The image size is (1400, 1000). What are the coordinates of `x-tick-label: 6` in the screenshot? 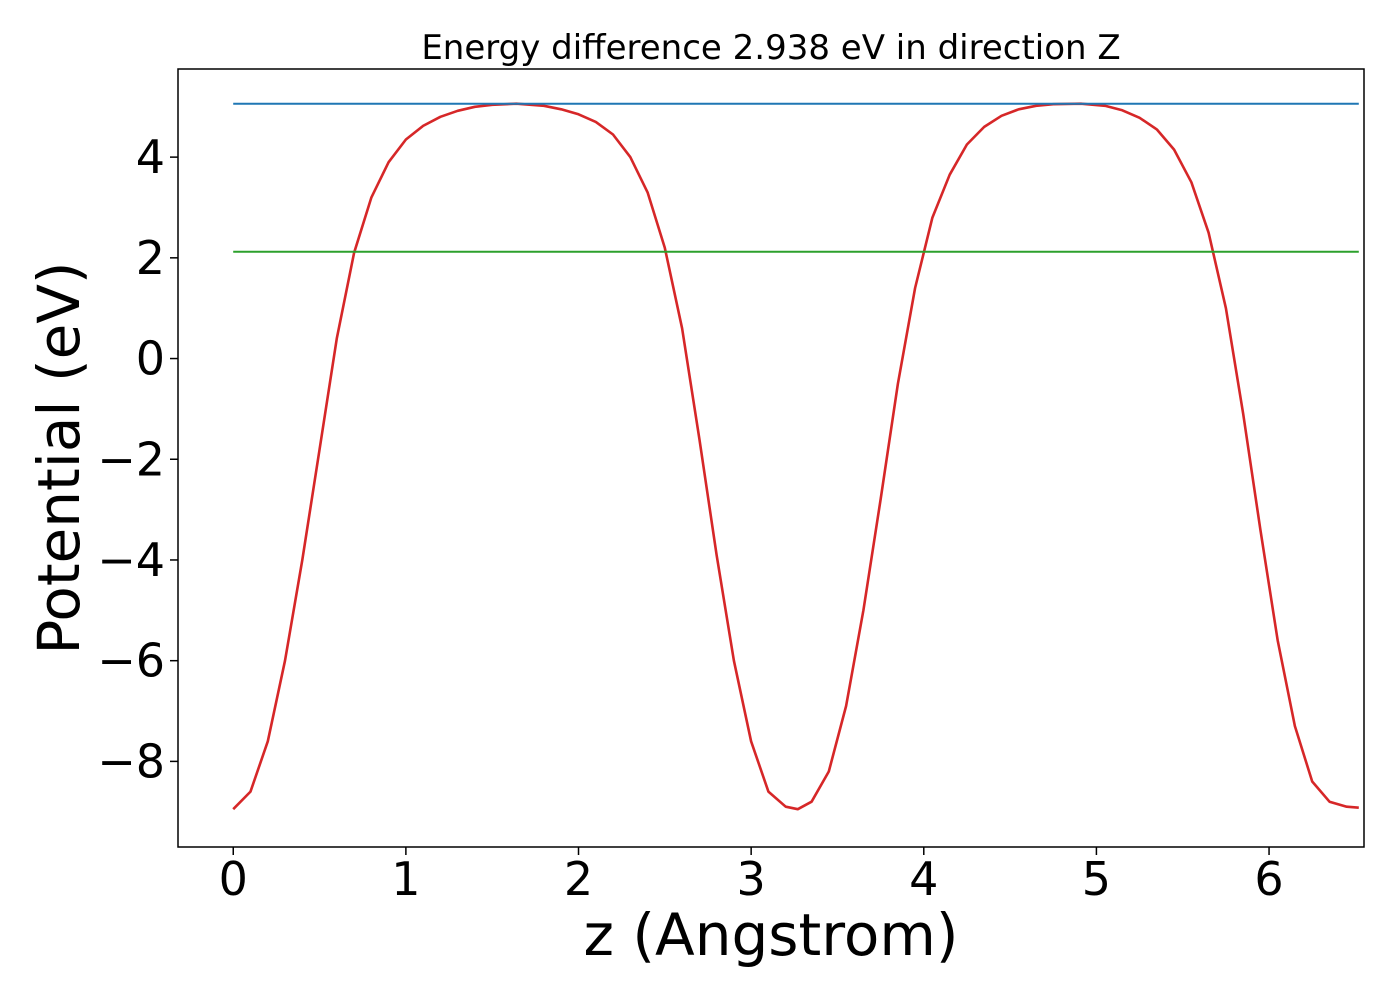 It's located at (1268, 879).